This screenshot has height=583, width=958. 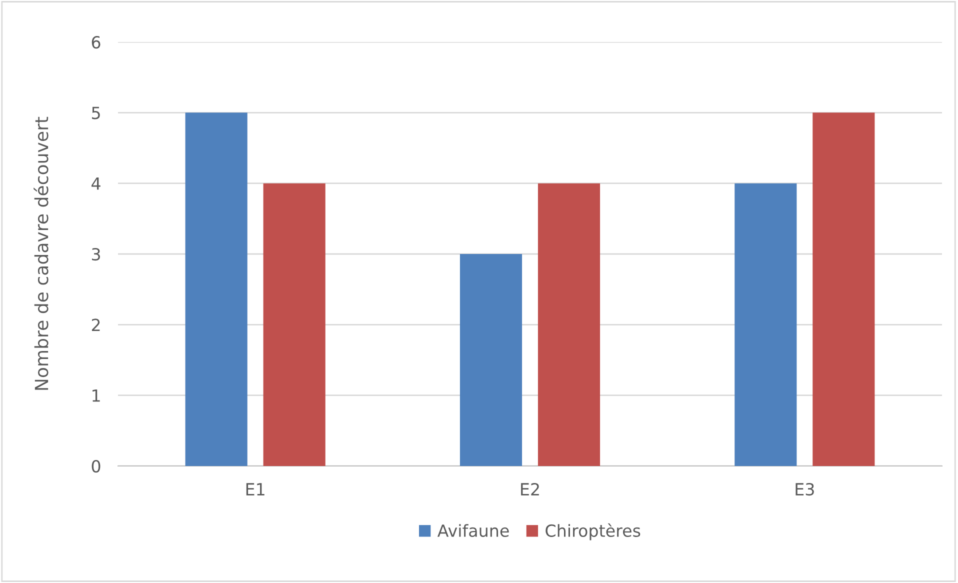 I want to click on y-tick-label: 2, so click(x=96, y=324).